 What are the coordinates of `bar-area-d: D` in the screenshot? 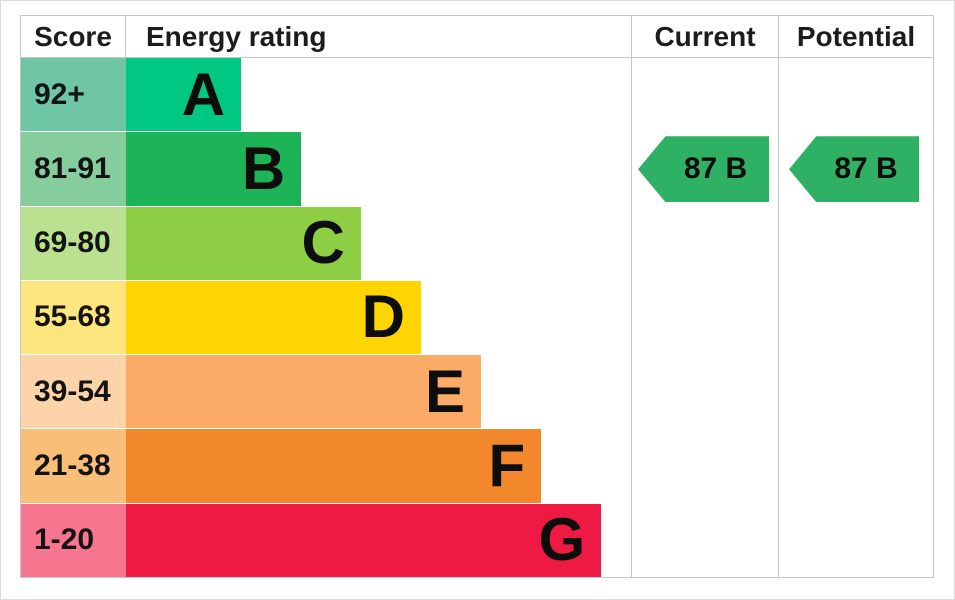 It's located at (378, 317).